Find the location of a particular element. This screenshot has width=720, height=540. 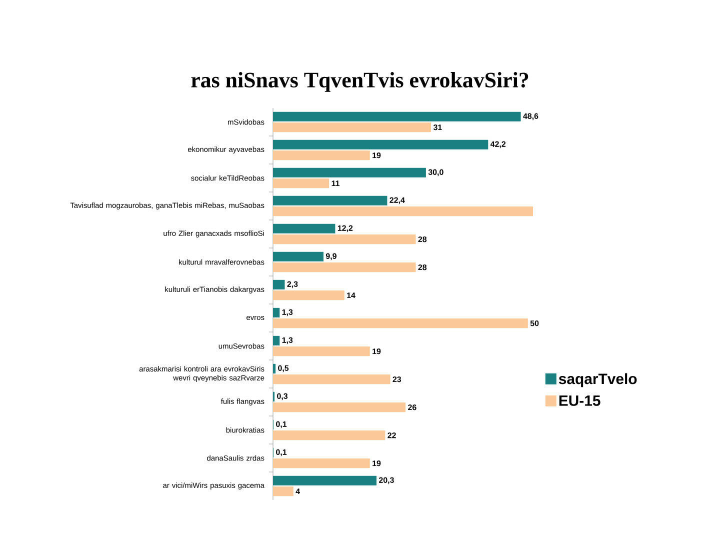

legend-label: saqarTvelo is located at coordinates (597, 380).